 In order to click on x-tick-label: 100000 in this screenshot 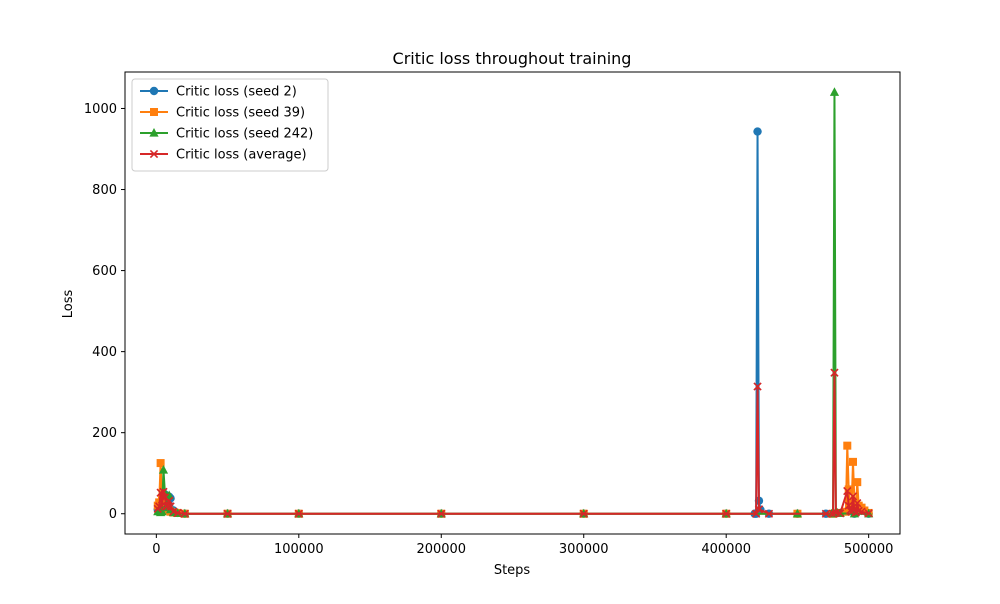, I will do `click(299, 549)`.